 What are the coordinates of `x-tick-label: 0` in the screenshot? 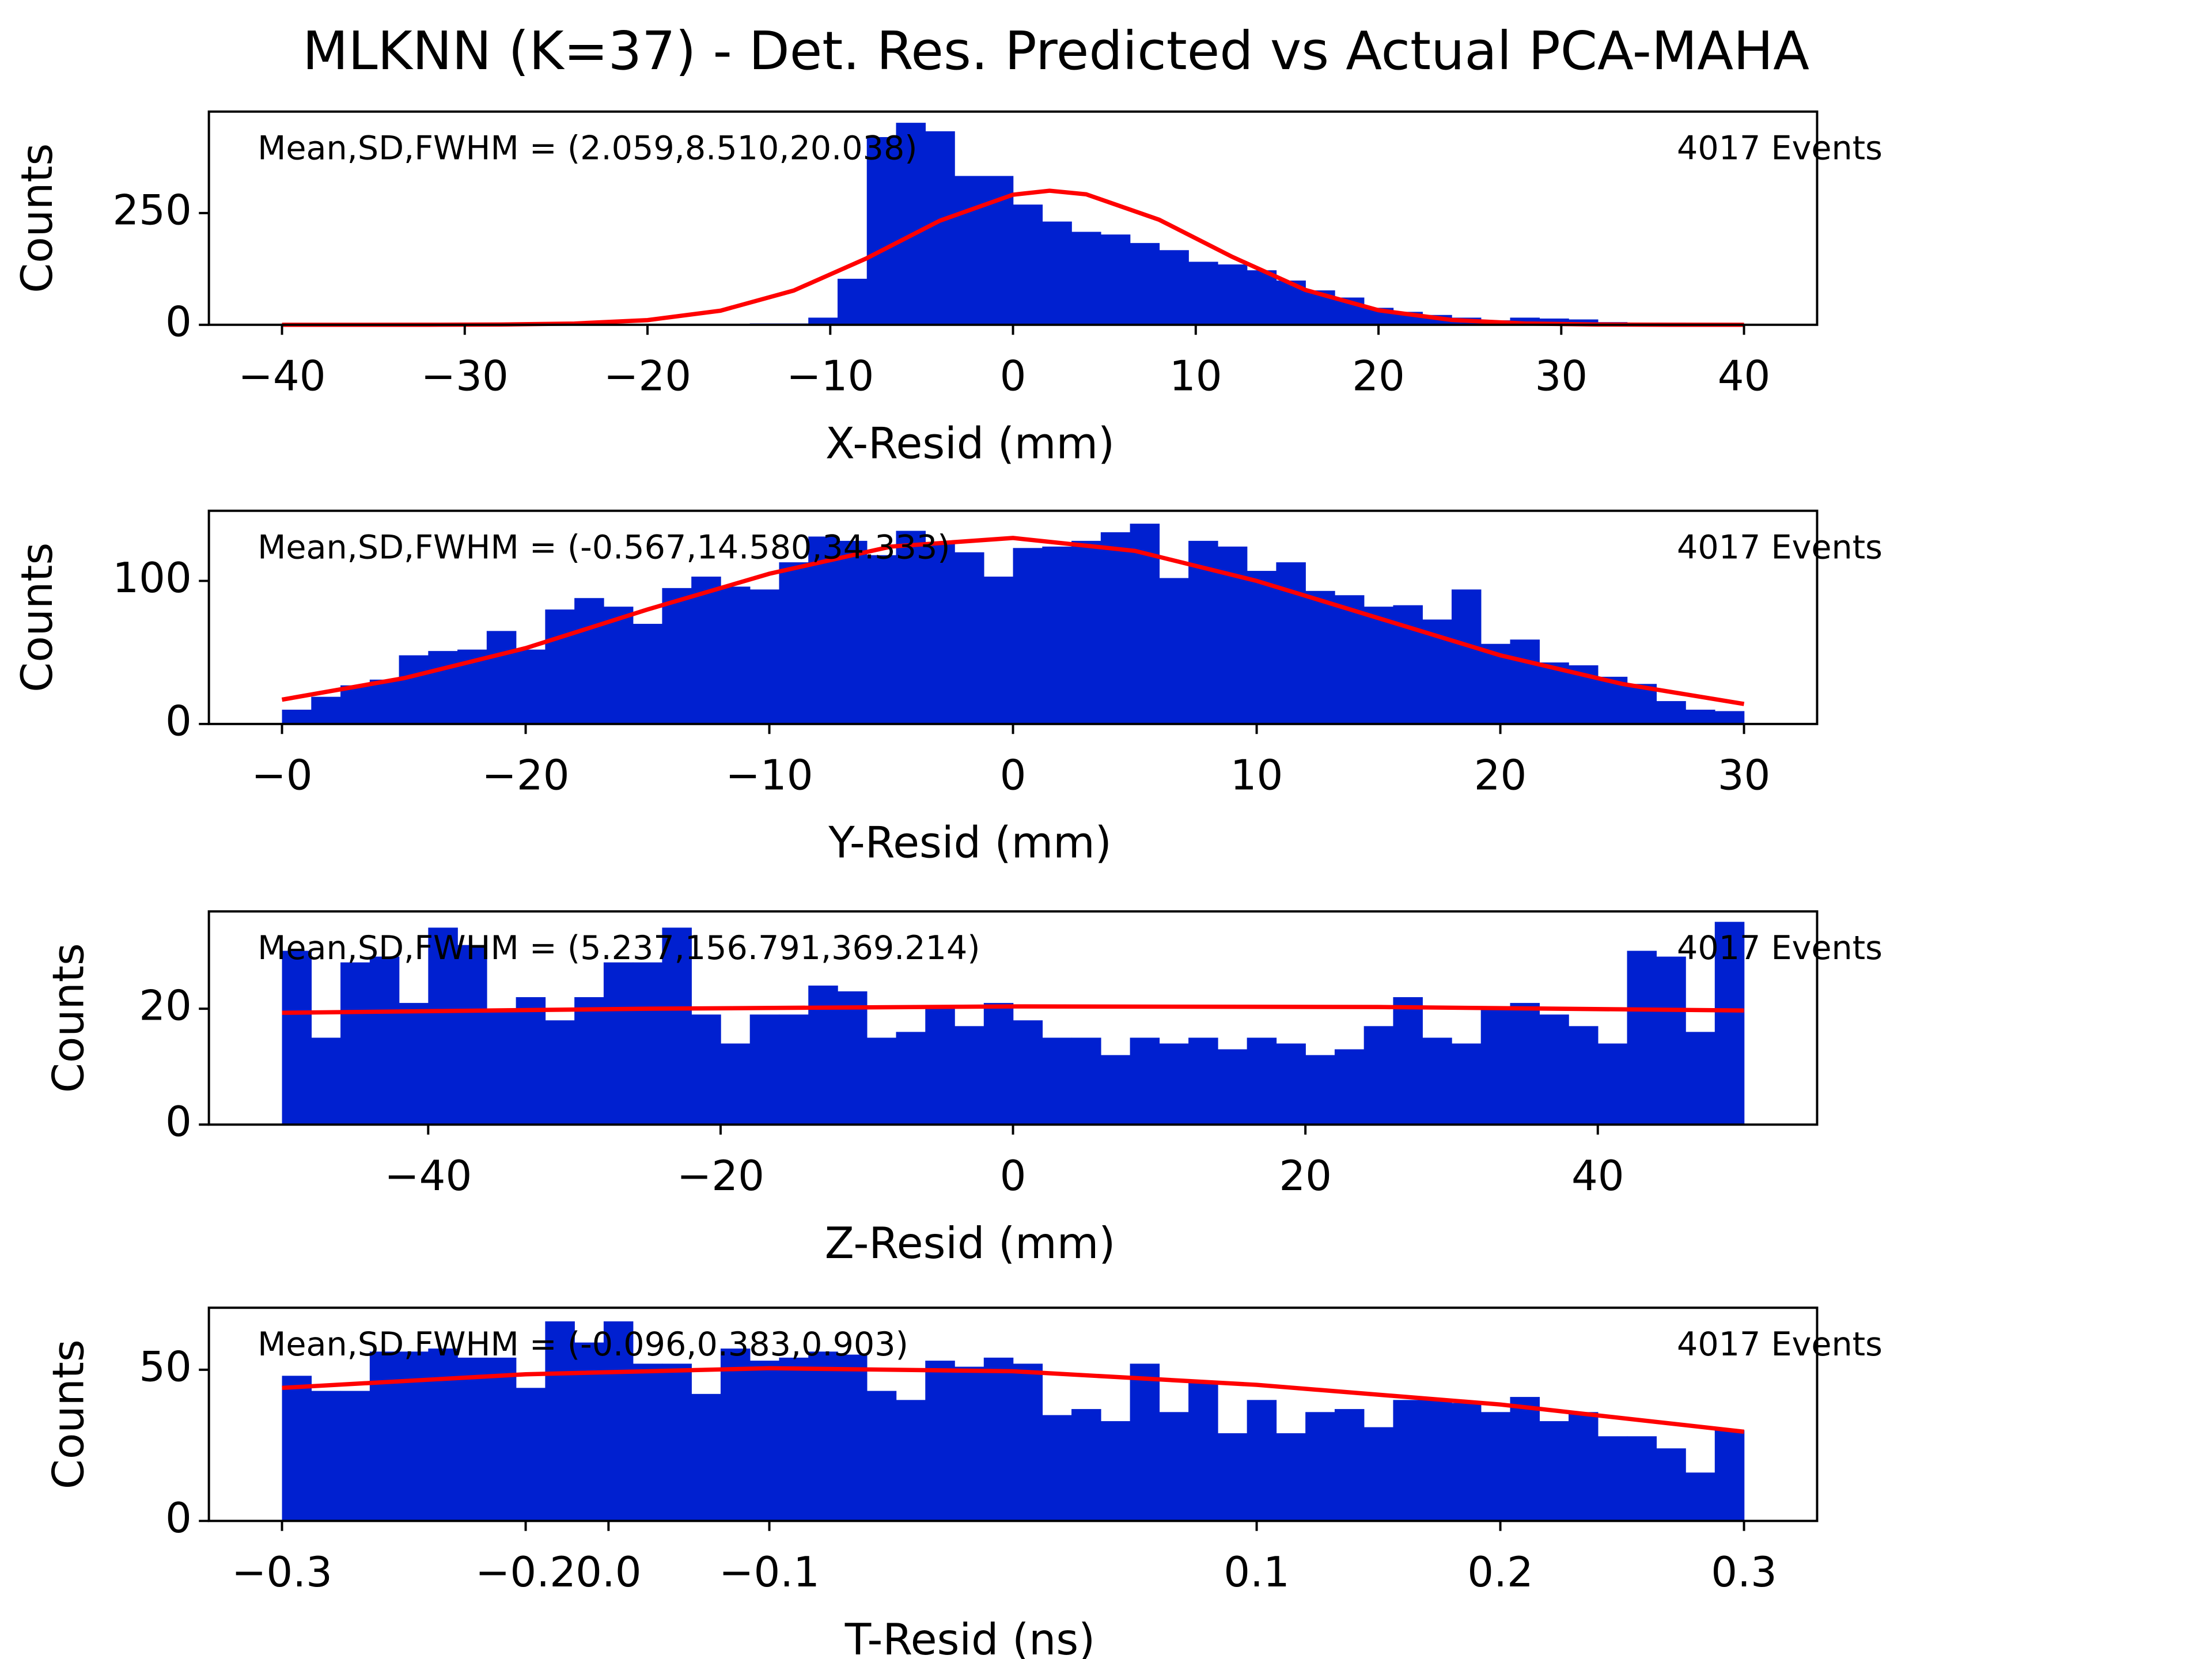 It's located at (1013, 775).